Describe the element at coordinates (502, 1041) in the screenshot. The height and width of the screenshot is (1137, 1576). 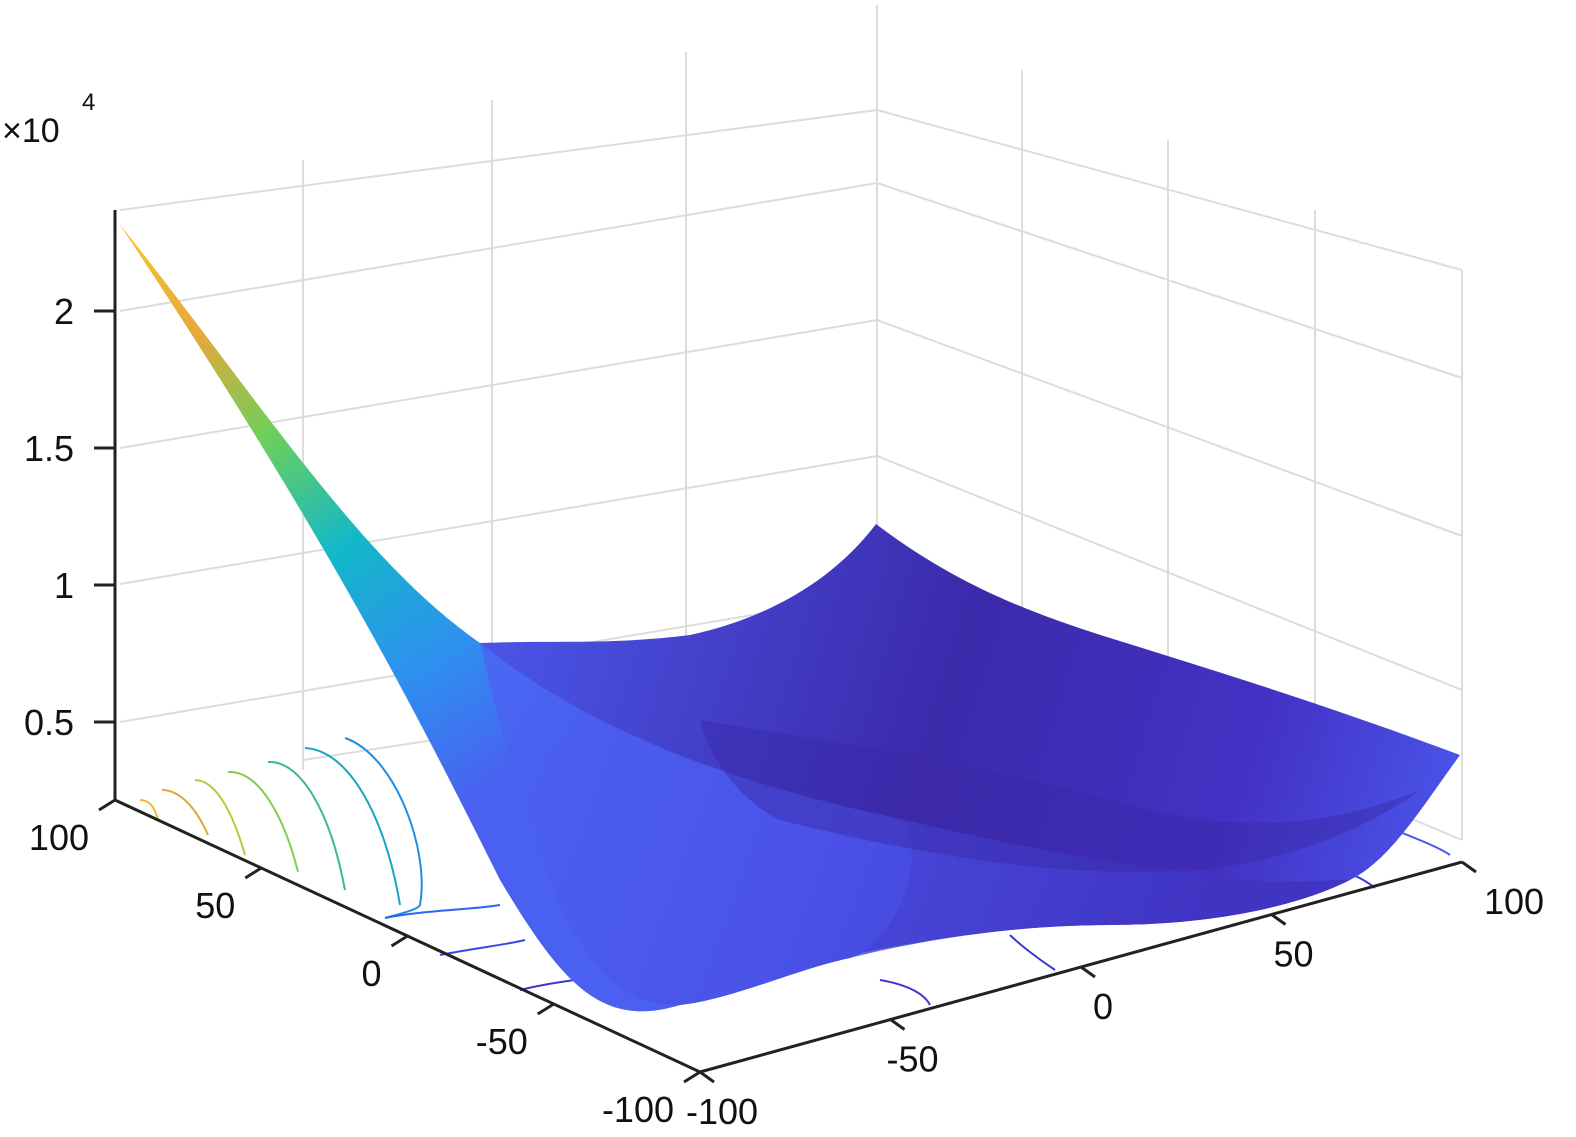
I see `y-tick-label: -50` at that location.